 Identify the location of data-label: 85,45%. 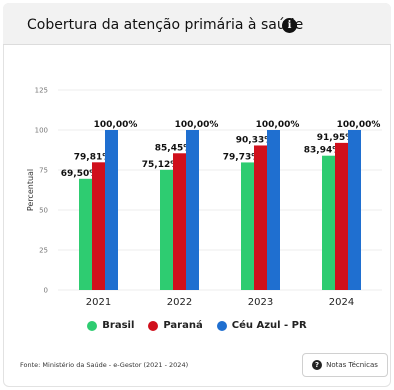
(174, 148).